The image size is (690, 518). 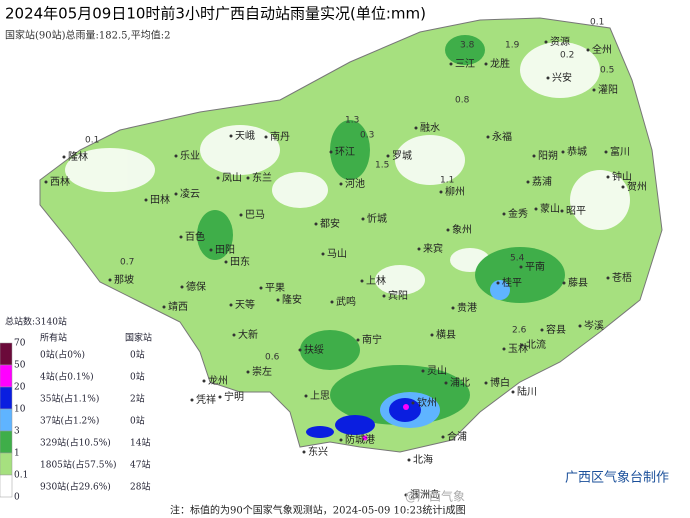 What do you see at coordinates (280, 136) in the screenshot?
I see `place-name: 南丹` at bounding box center [280, 136].